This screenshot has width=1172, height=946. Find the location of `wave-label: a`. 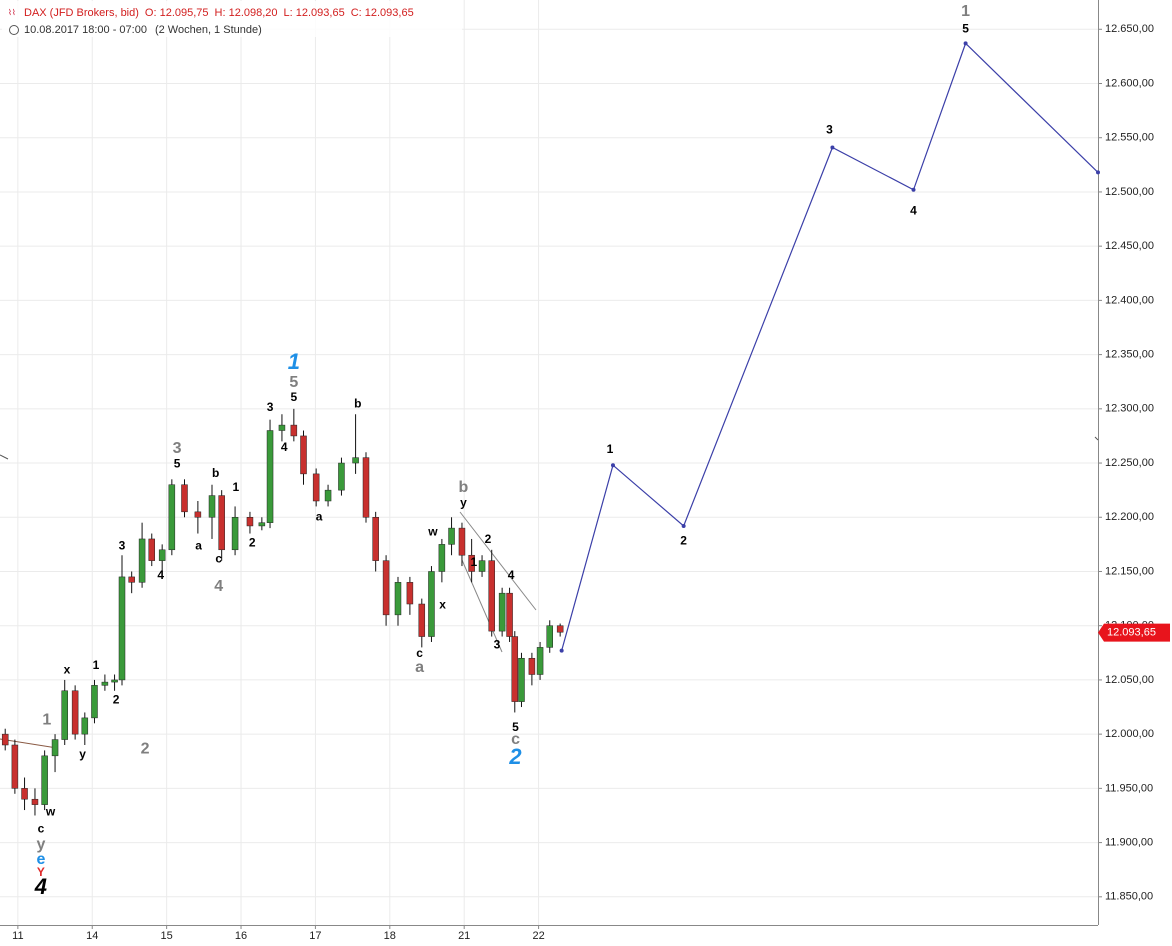

wave-label: a is located at coordinates (419, 667).